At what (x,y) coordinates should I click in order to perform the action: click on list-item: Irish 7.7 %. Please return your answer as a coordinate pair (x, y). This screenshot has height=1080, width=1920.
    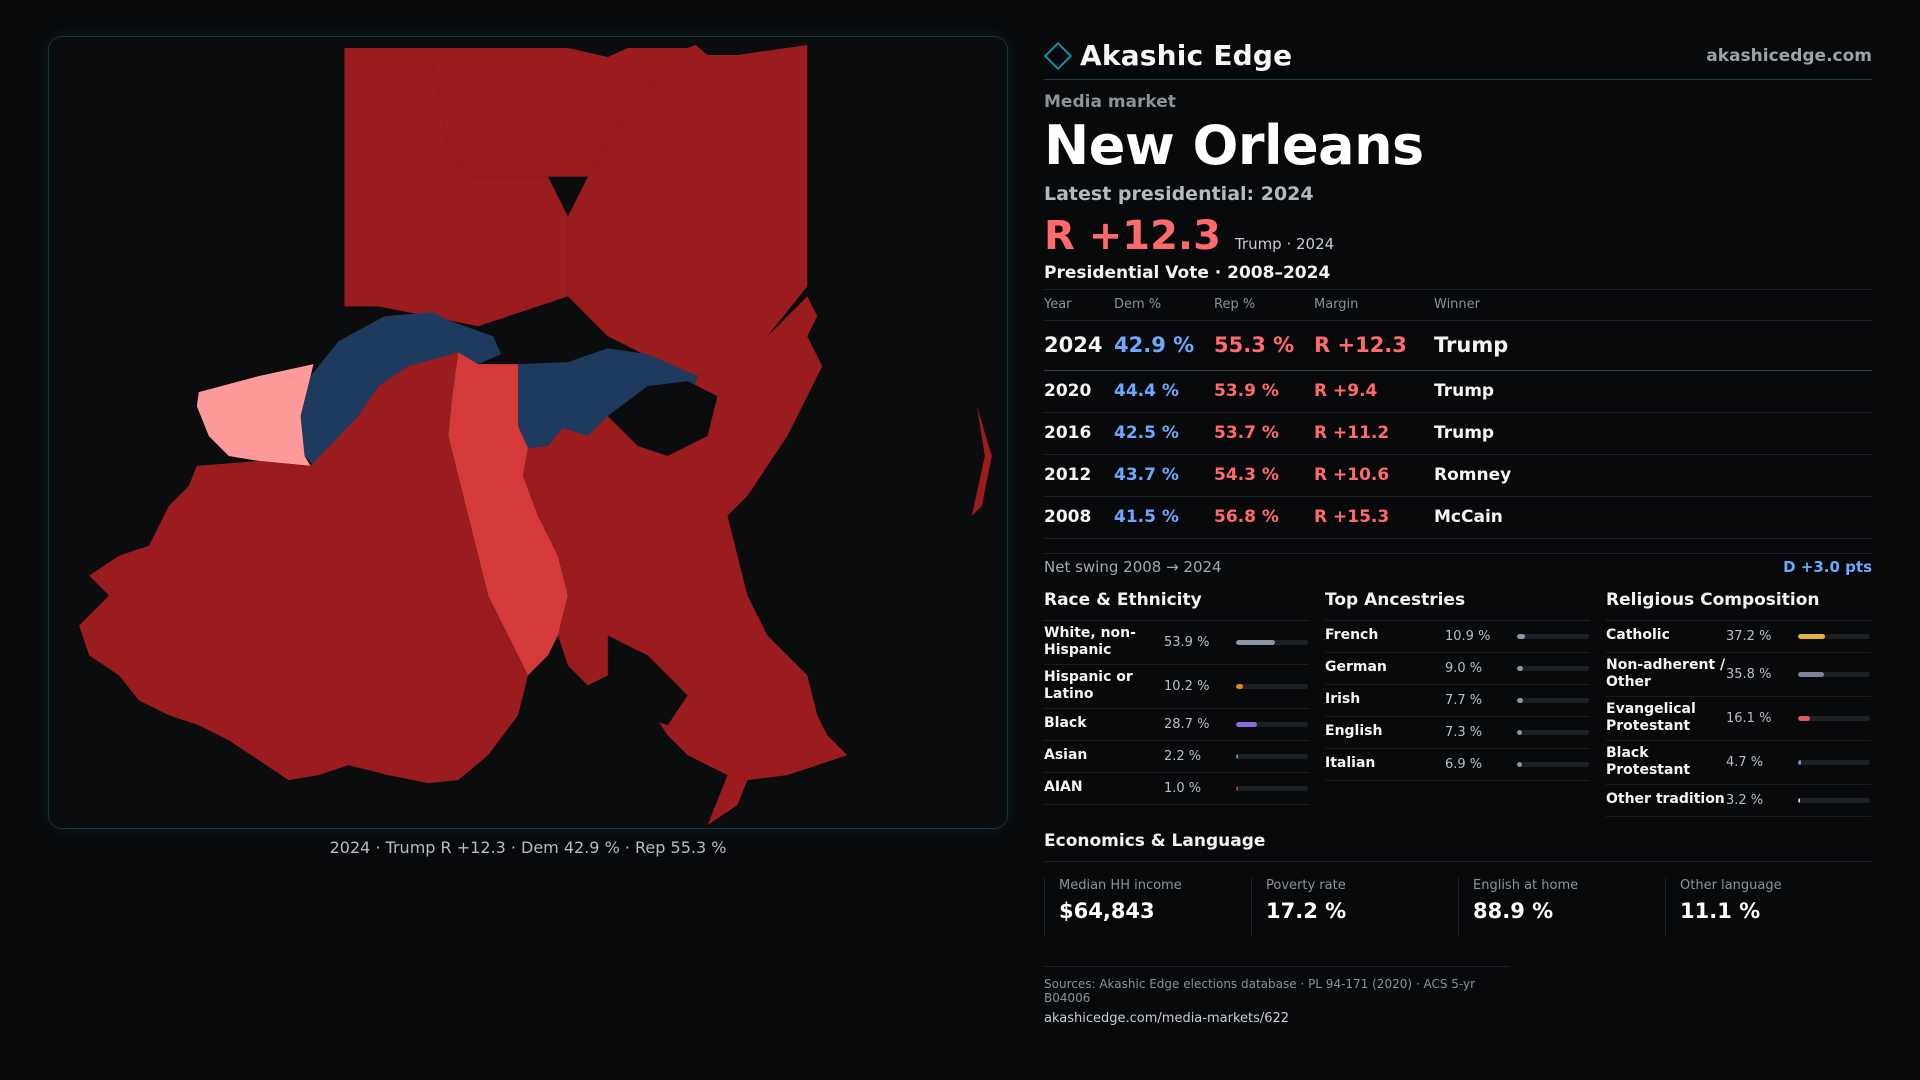
    Looking at the image, I should click on (1457, 701).